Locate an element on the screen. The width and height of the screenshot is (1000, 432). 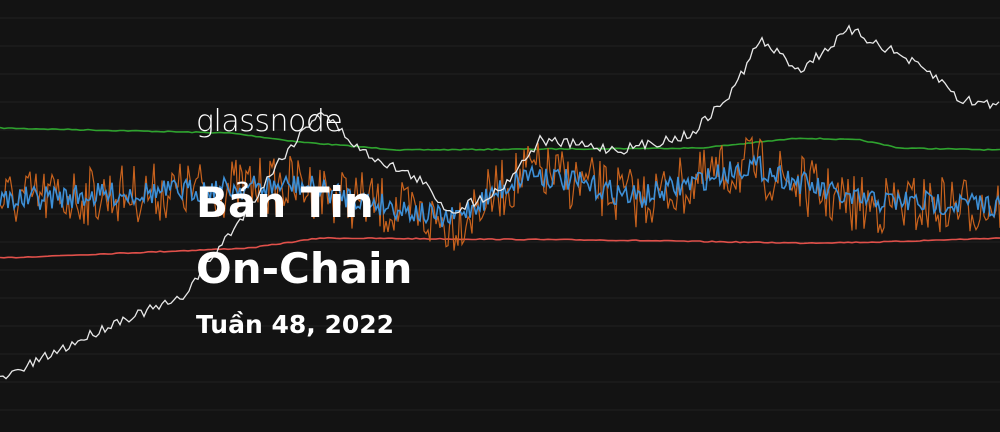
title-line: Bản Tin is located at coordinates (285, 202).